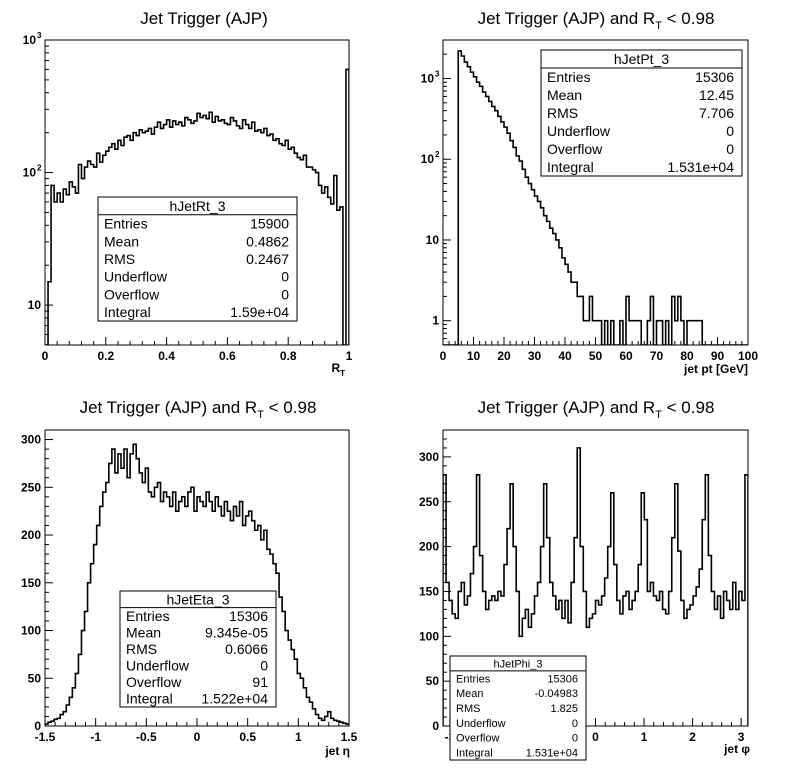 This screenshot has width=796, height=772. Describe the element at coordinates (687, 356) in the screenshot. I see `x-tick-label: 80` at that location.